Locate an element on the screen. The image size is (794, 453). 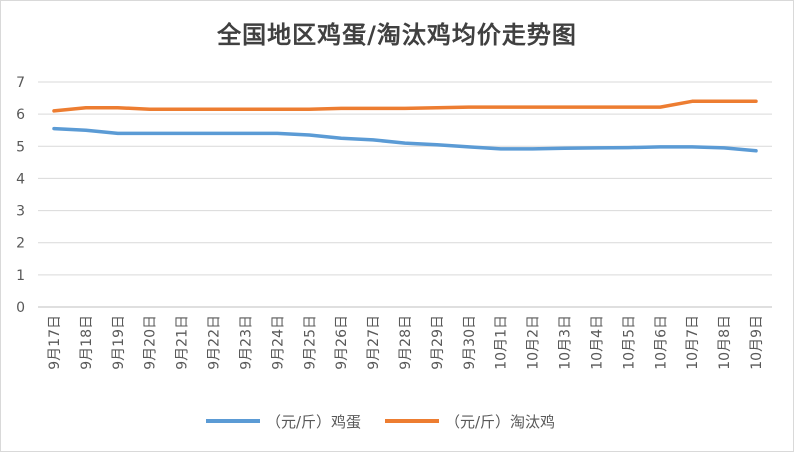
y-tick-label: 3 is located at coordinates (20, 212).